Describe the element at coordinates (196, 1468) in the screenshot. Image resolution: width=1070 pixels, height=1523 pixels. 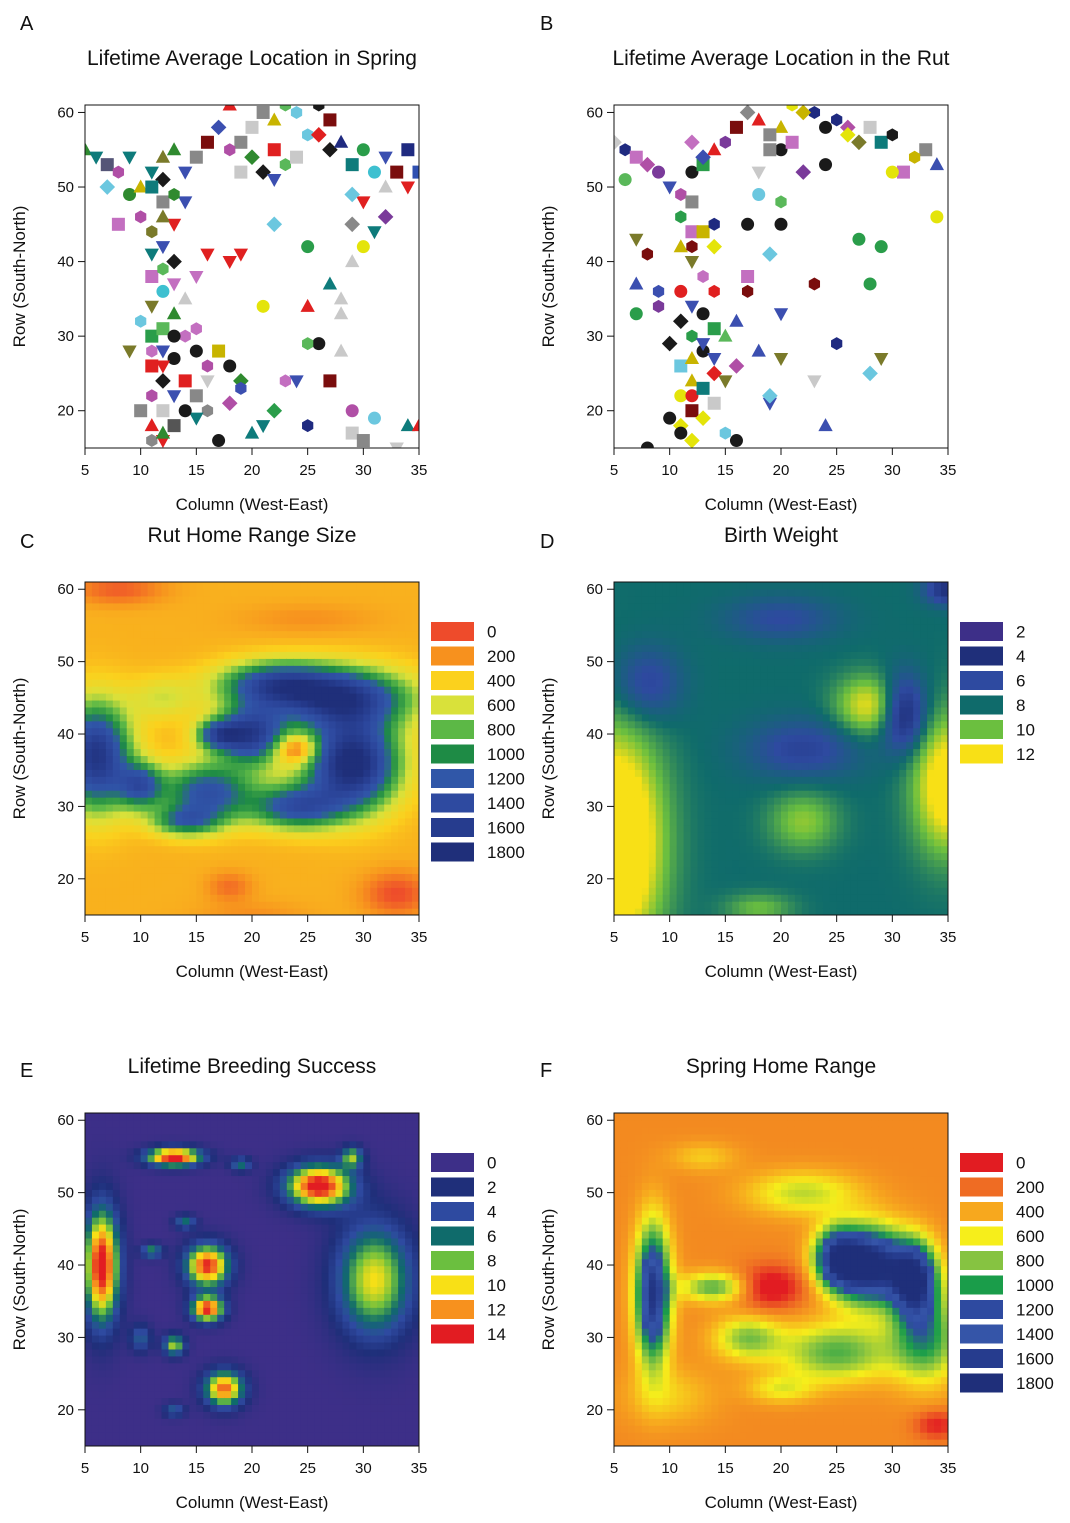
I see `x-tick-label: 15` at that location.